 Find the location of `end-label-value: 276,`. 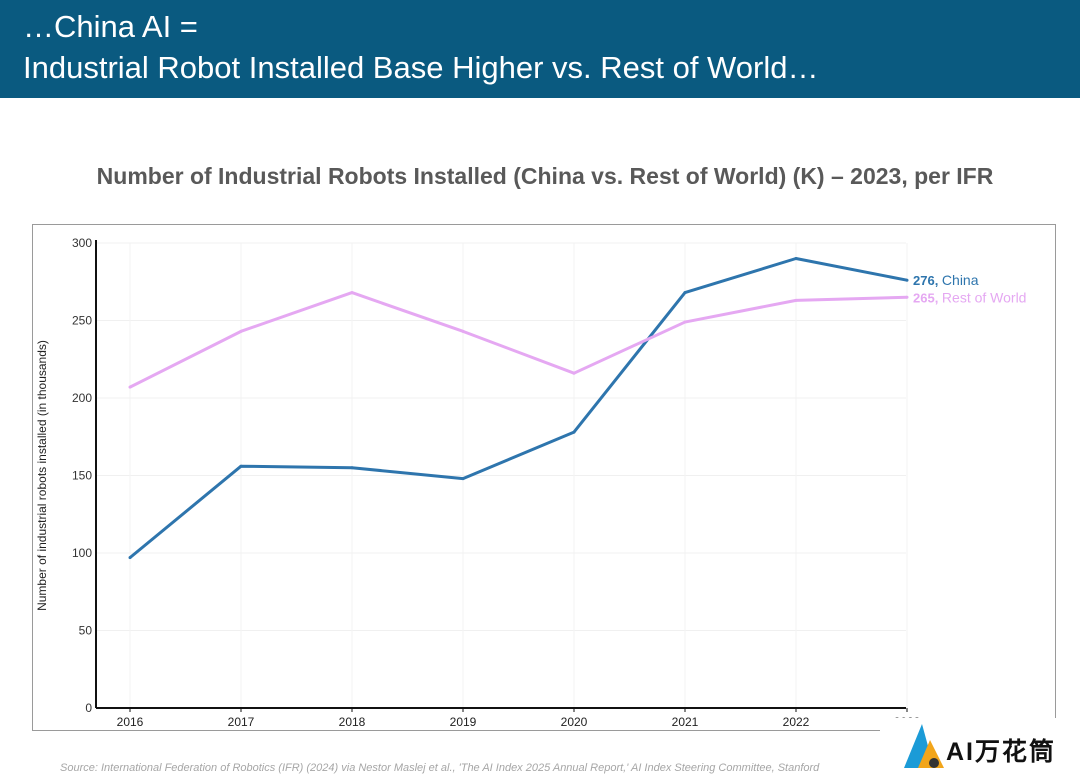

end-label-value: 276, is located at coordinates (927, 280).